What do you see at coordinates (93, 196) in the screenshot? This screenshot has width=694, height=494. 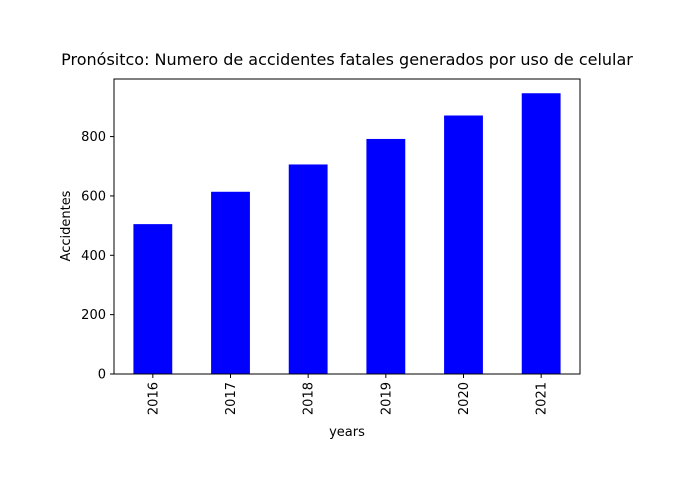 I see `y-tick-label: 600` at bounding box center [93, 196].